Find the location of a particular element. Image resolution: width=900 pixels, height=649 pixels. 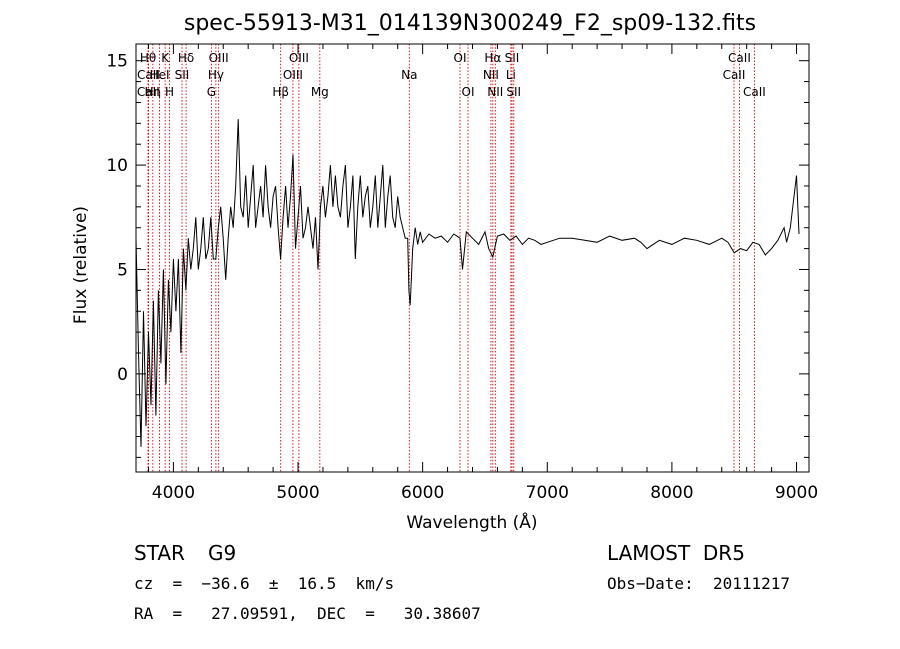

spectral-line-label: Li is located at coordinates (511, 75).